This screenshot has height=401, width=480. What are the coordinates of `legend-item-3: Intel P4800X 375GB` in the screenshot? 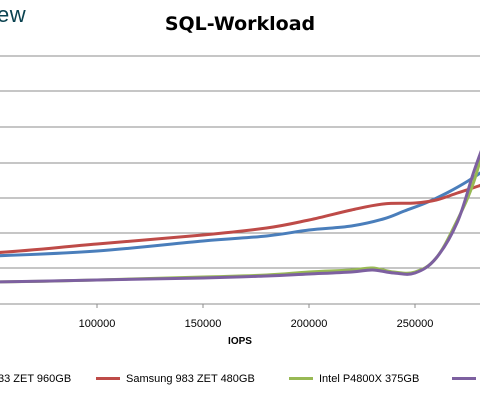 It's located at (354, 379).